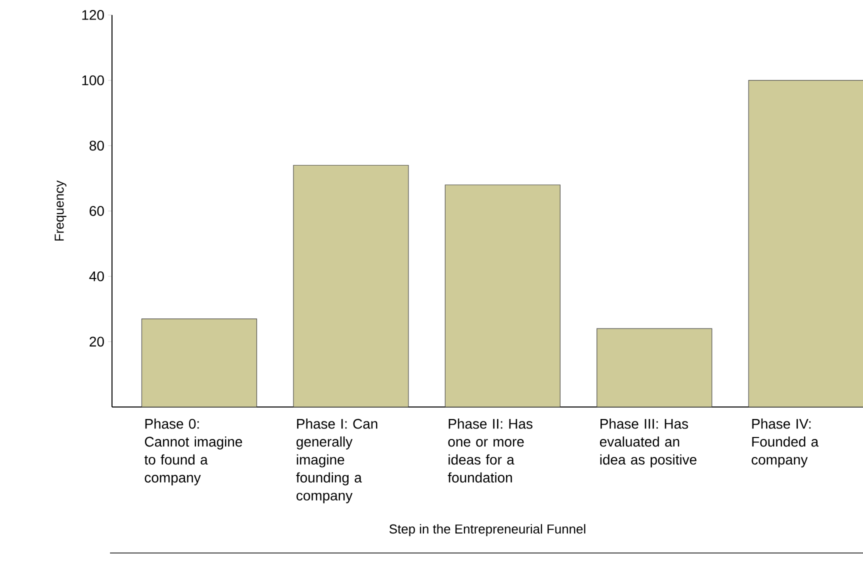 The image size is (863, 585). What do you see at coordinates (648, 443) in the screenshot?
I see `x-tick-label: Phase III: Has evaluated an idea as positive` at bounding box center [648, 443].